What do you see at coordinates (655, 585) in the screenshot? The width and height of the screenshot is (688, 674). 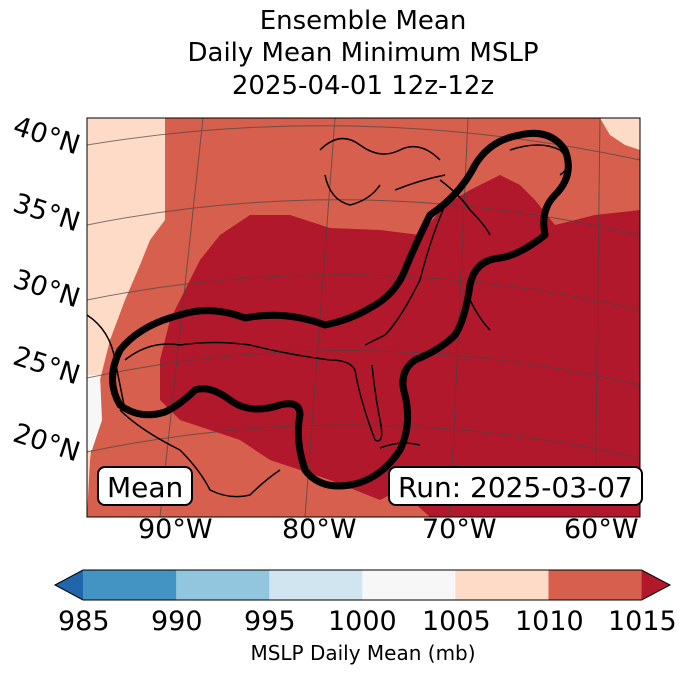 I see `colorbar-extend-above` at bounding box center [655, 585].